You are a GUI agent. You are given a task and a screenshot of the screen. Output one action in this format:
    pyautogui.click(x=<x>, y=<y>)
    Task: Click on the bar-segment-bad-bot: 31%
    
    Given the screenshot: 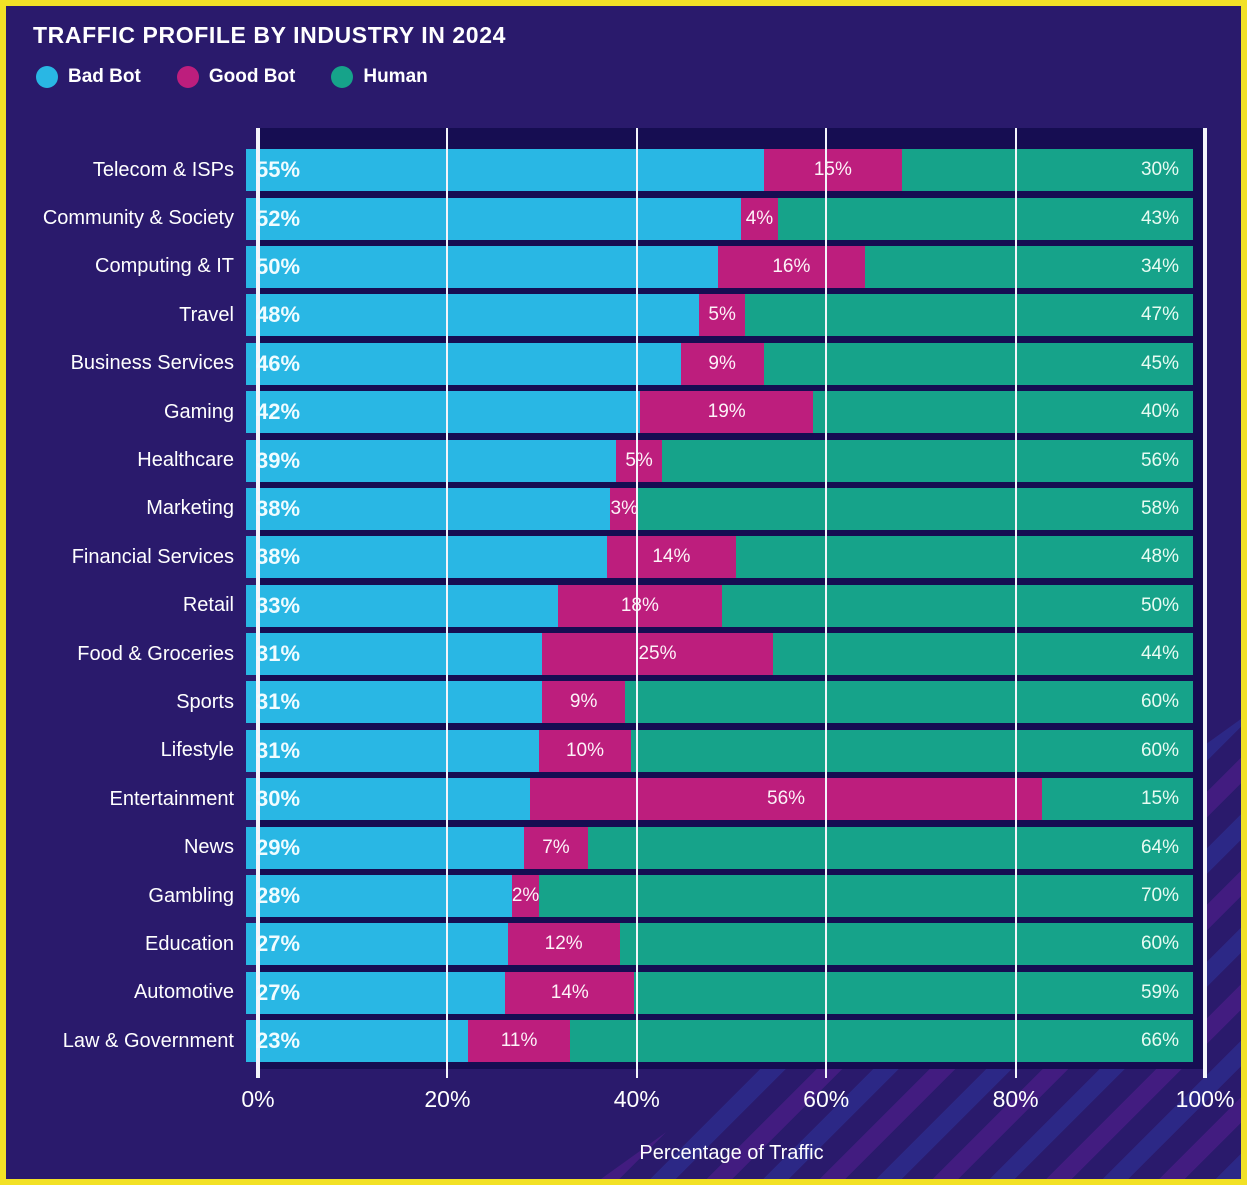 What is the action you would take?
    pyautogui.click(x=394, y=702)
    